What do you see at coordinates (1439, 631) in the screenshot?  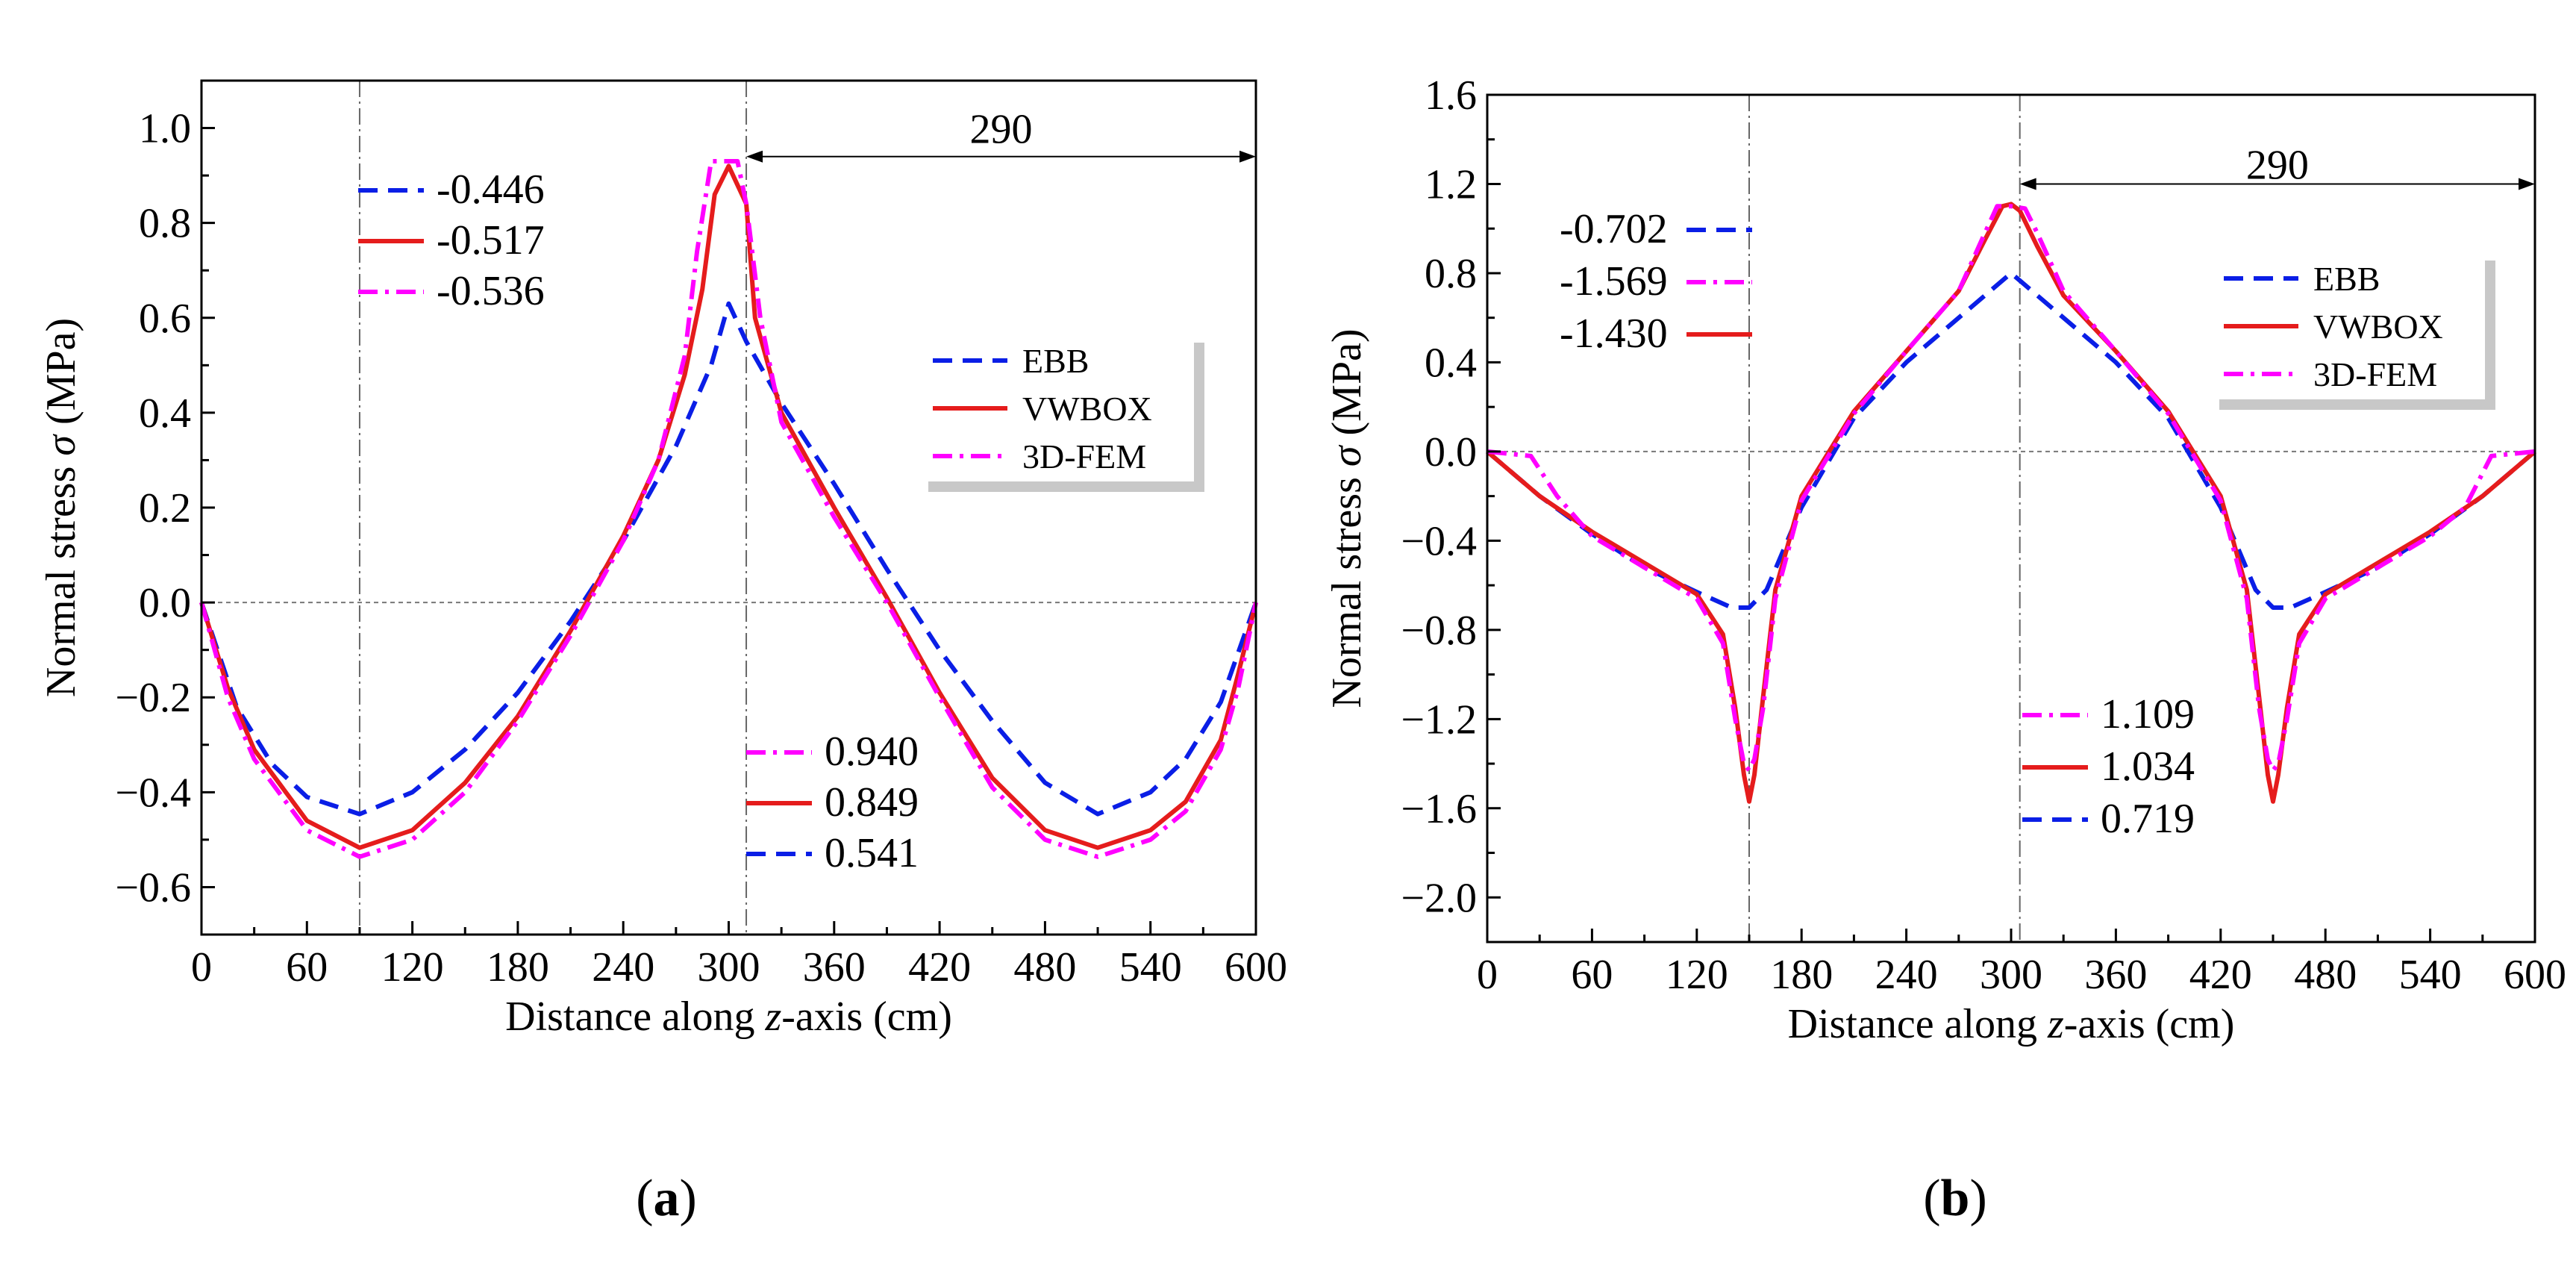 I see `y-tick-label: −0.8` at bounding box center [1439, 631].